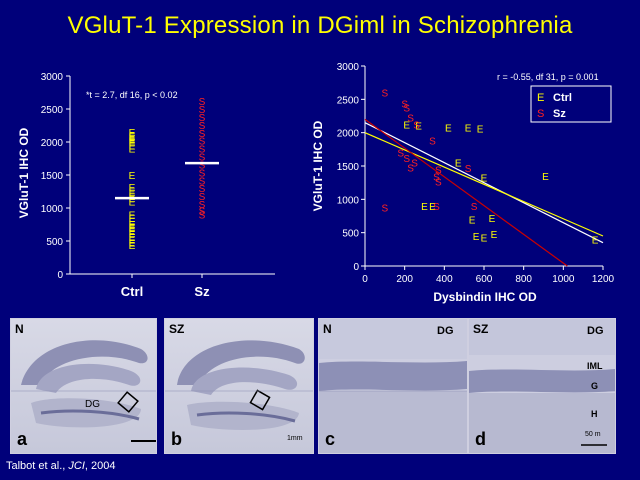  What do you see at coordinates (595, 366) in the screenshot?
I see `iml-label: IML` at bounding box center [595, 366].